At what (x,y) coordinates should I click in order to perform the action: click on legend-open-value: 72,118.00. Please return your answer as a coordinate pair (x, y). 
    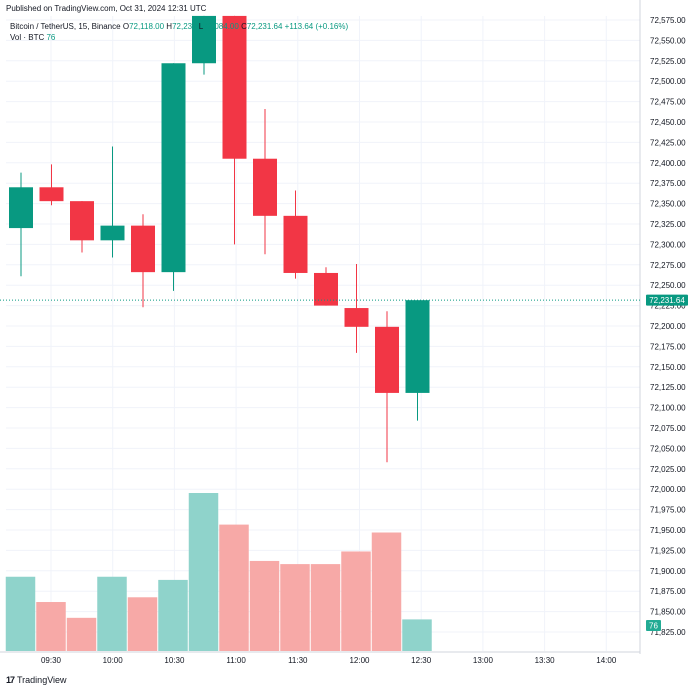
    Looking at the image, I should click on (147, 26).